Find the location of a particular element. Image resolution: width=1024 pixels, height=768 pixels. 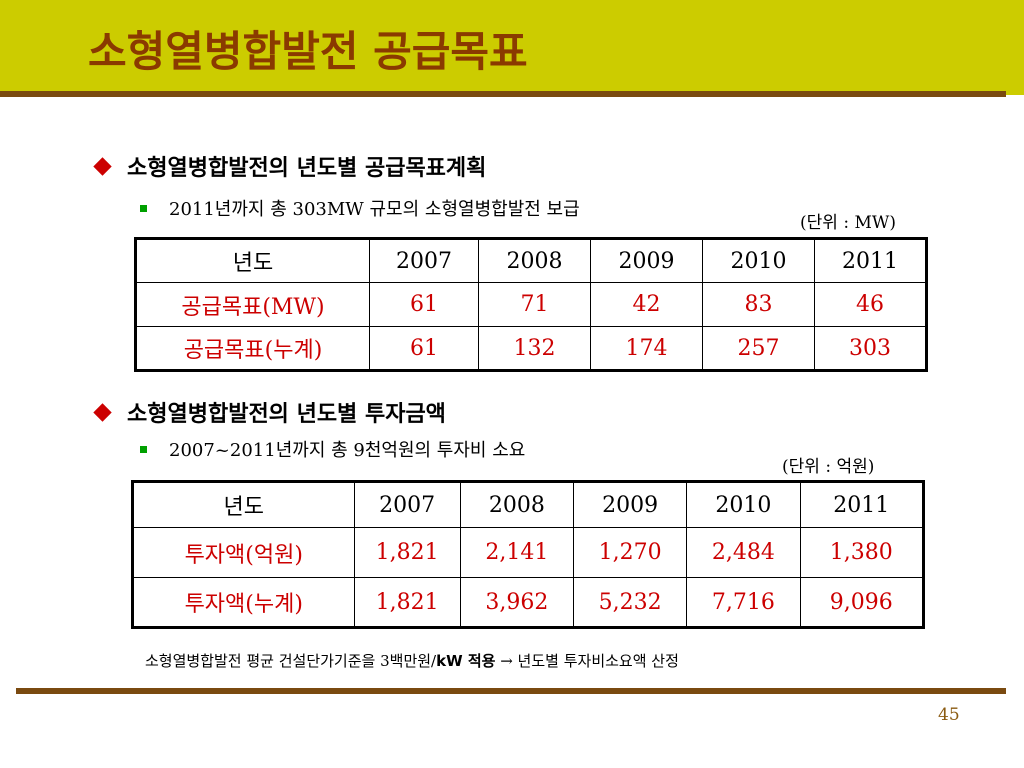

table-cell: 1,380 is located at coordinates (862, 552).